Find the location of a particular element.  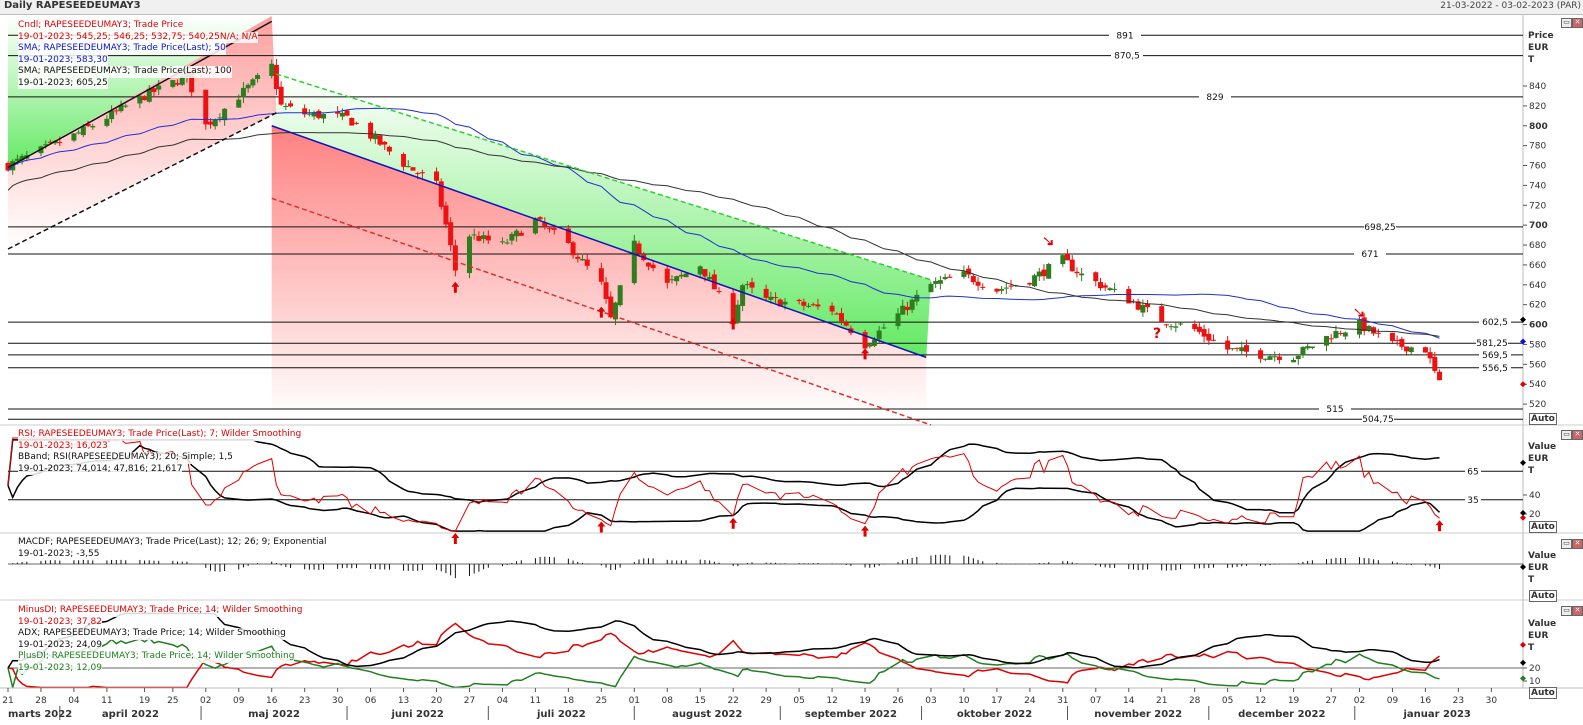

dmi-panel-close-icon: ✕ is located at coordinates (1577, 611).